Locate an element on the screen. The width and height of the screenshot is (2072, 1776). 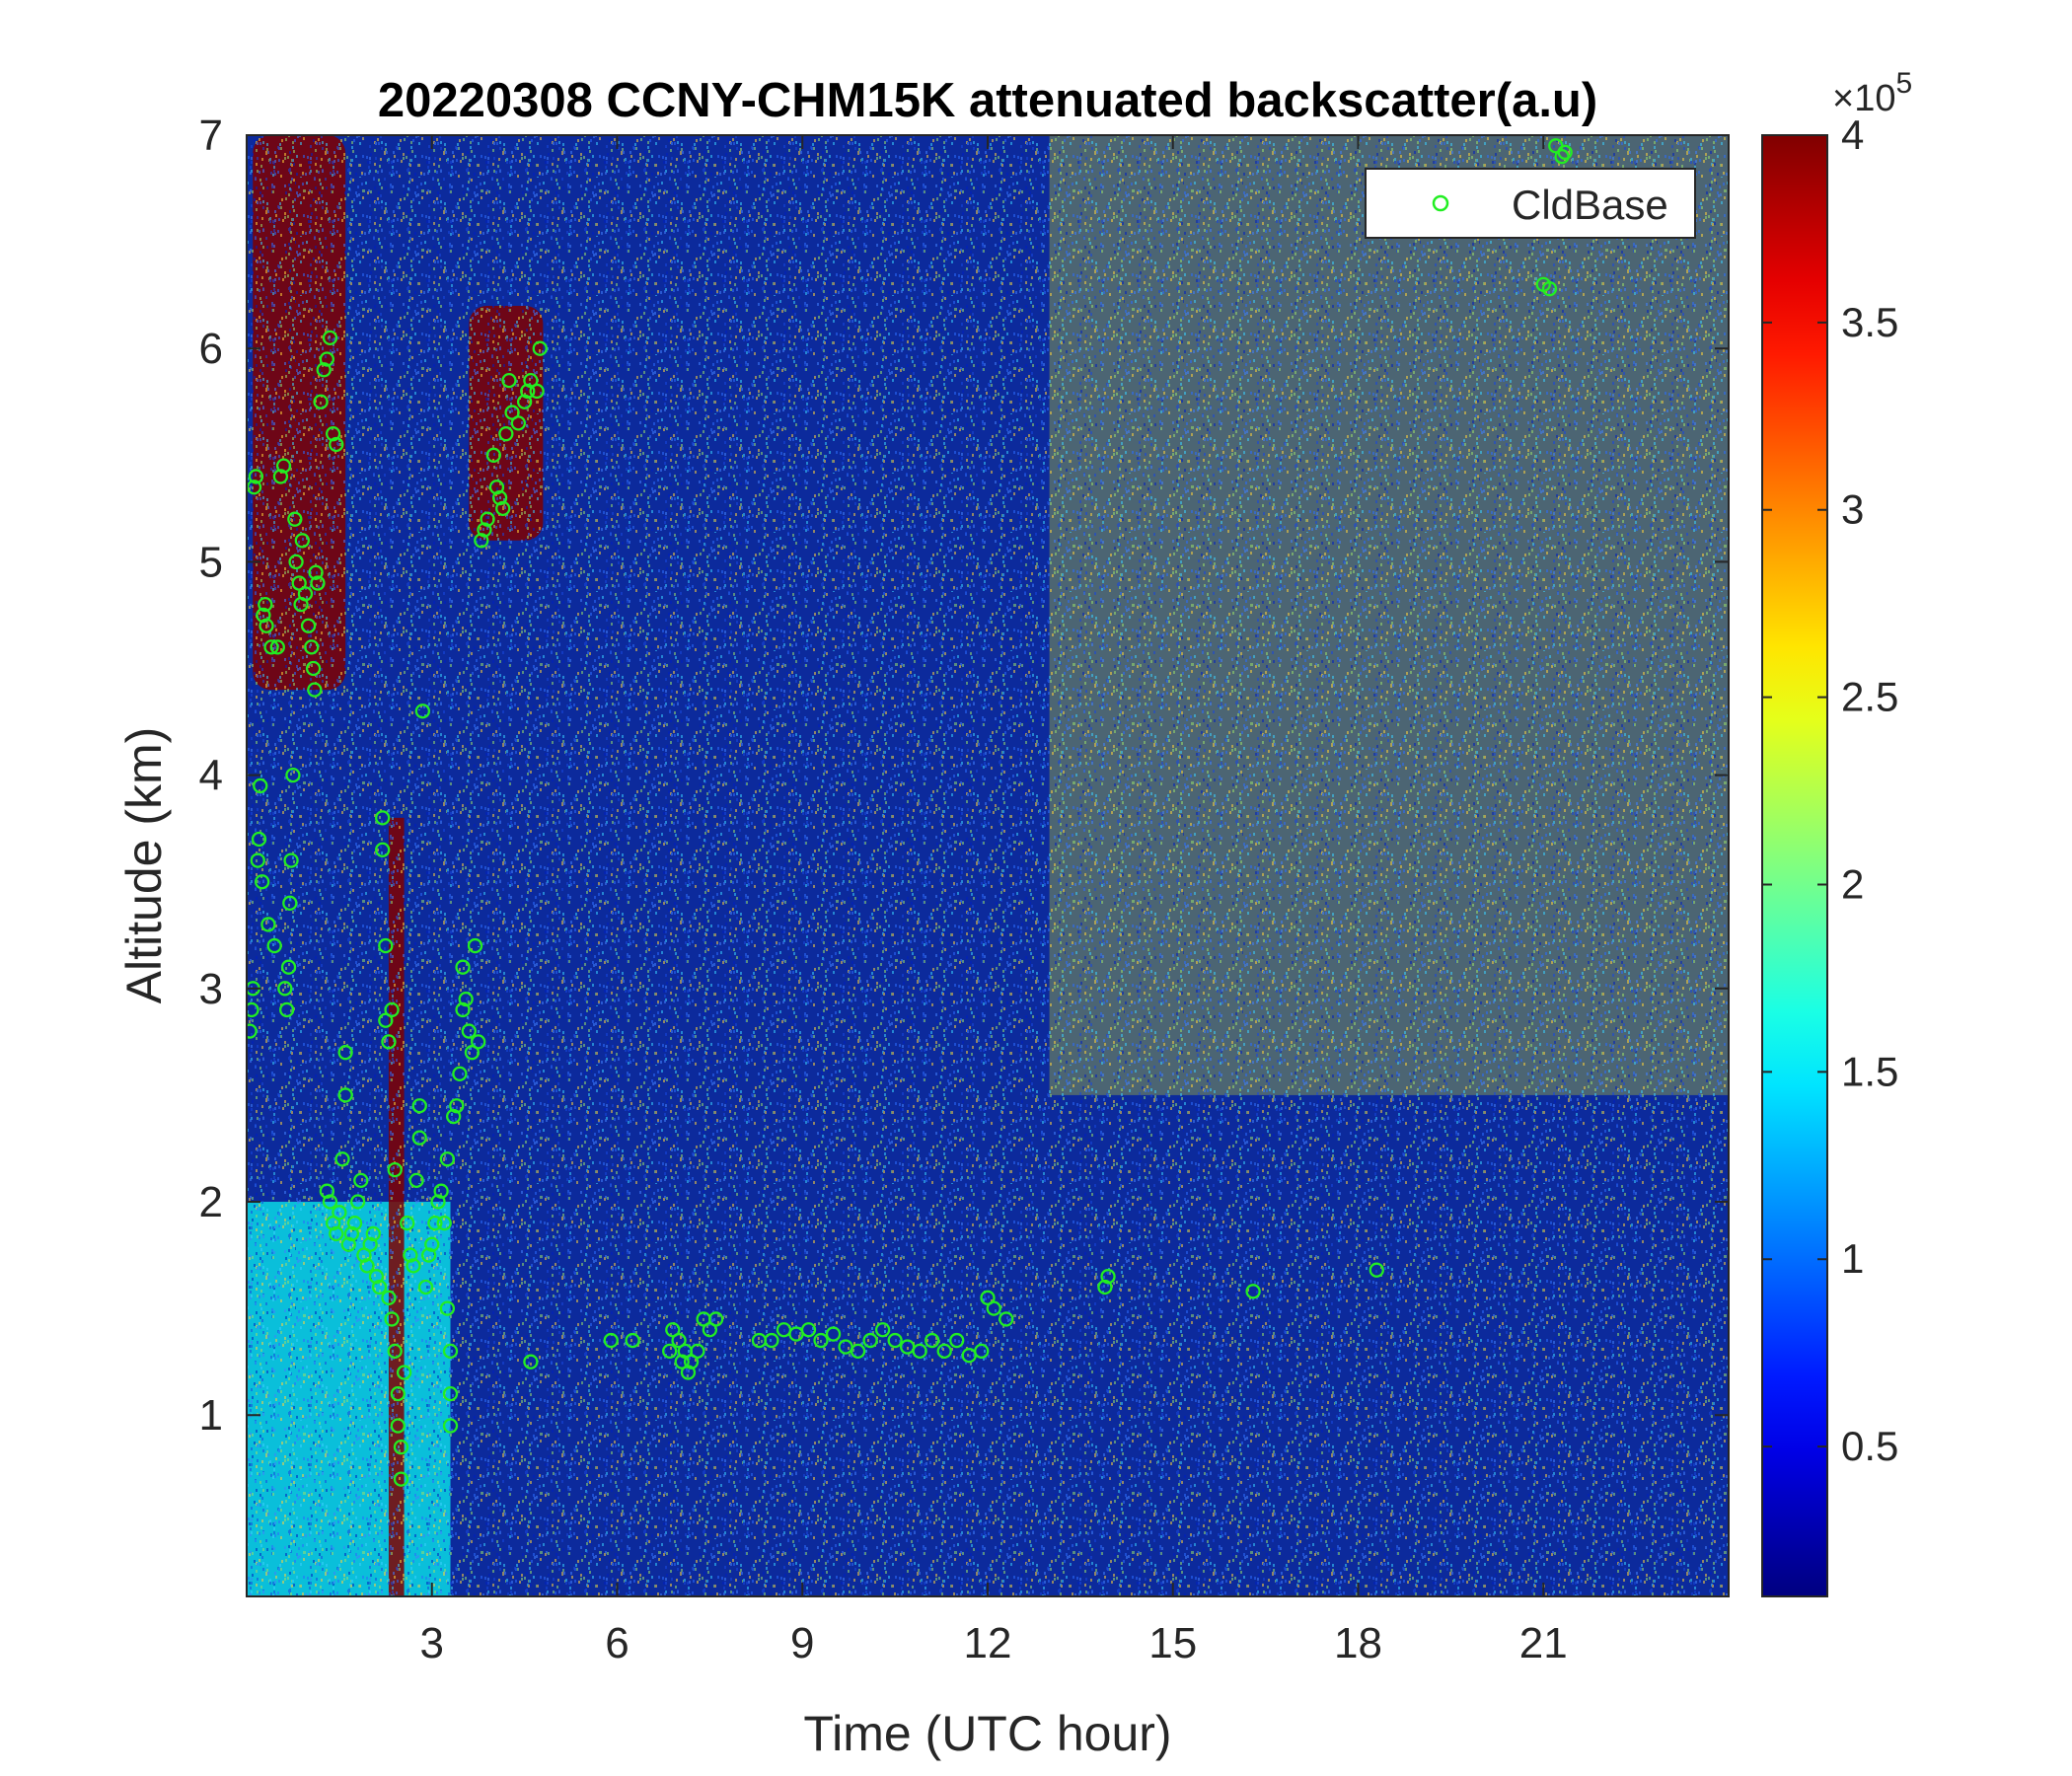
colorbar-ticks: 0.5 1 1.5 2 2.5 3 3.5 4 is located at coordinates (1830, 790).